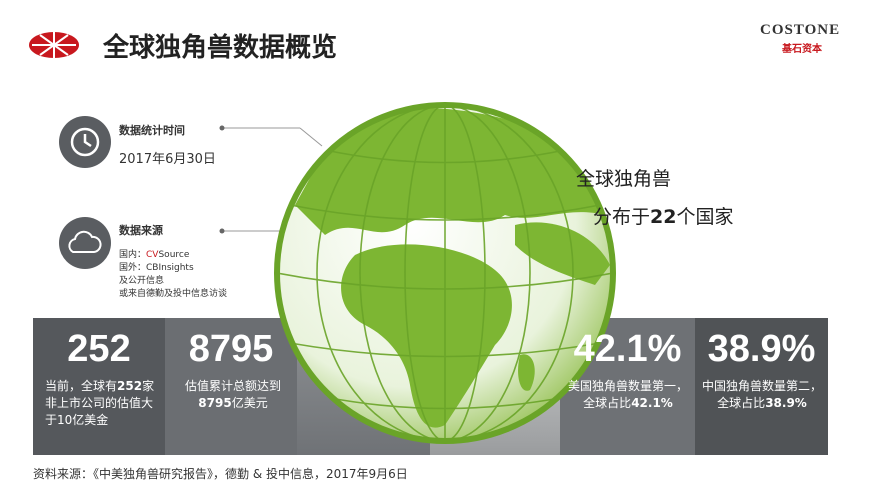 This screenshot has height=494, width=871. Describe the element at coordinates (99, 349) in the screenshot. I see `stat-value: 252` at that location.